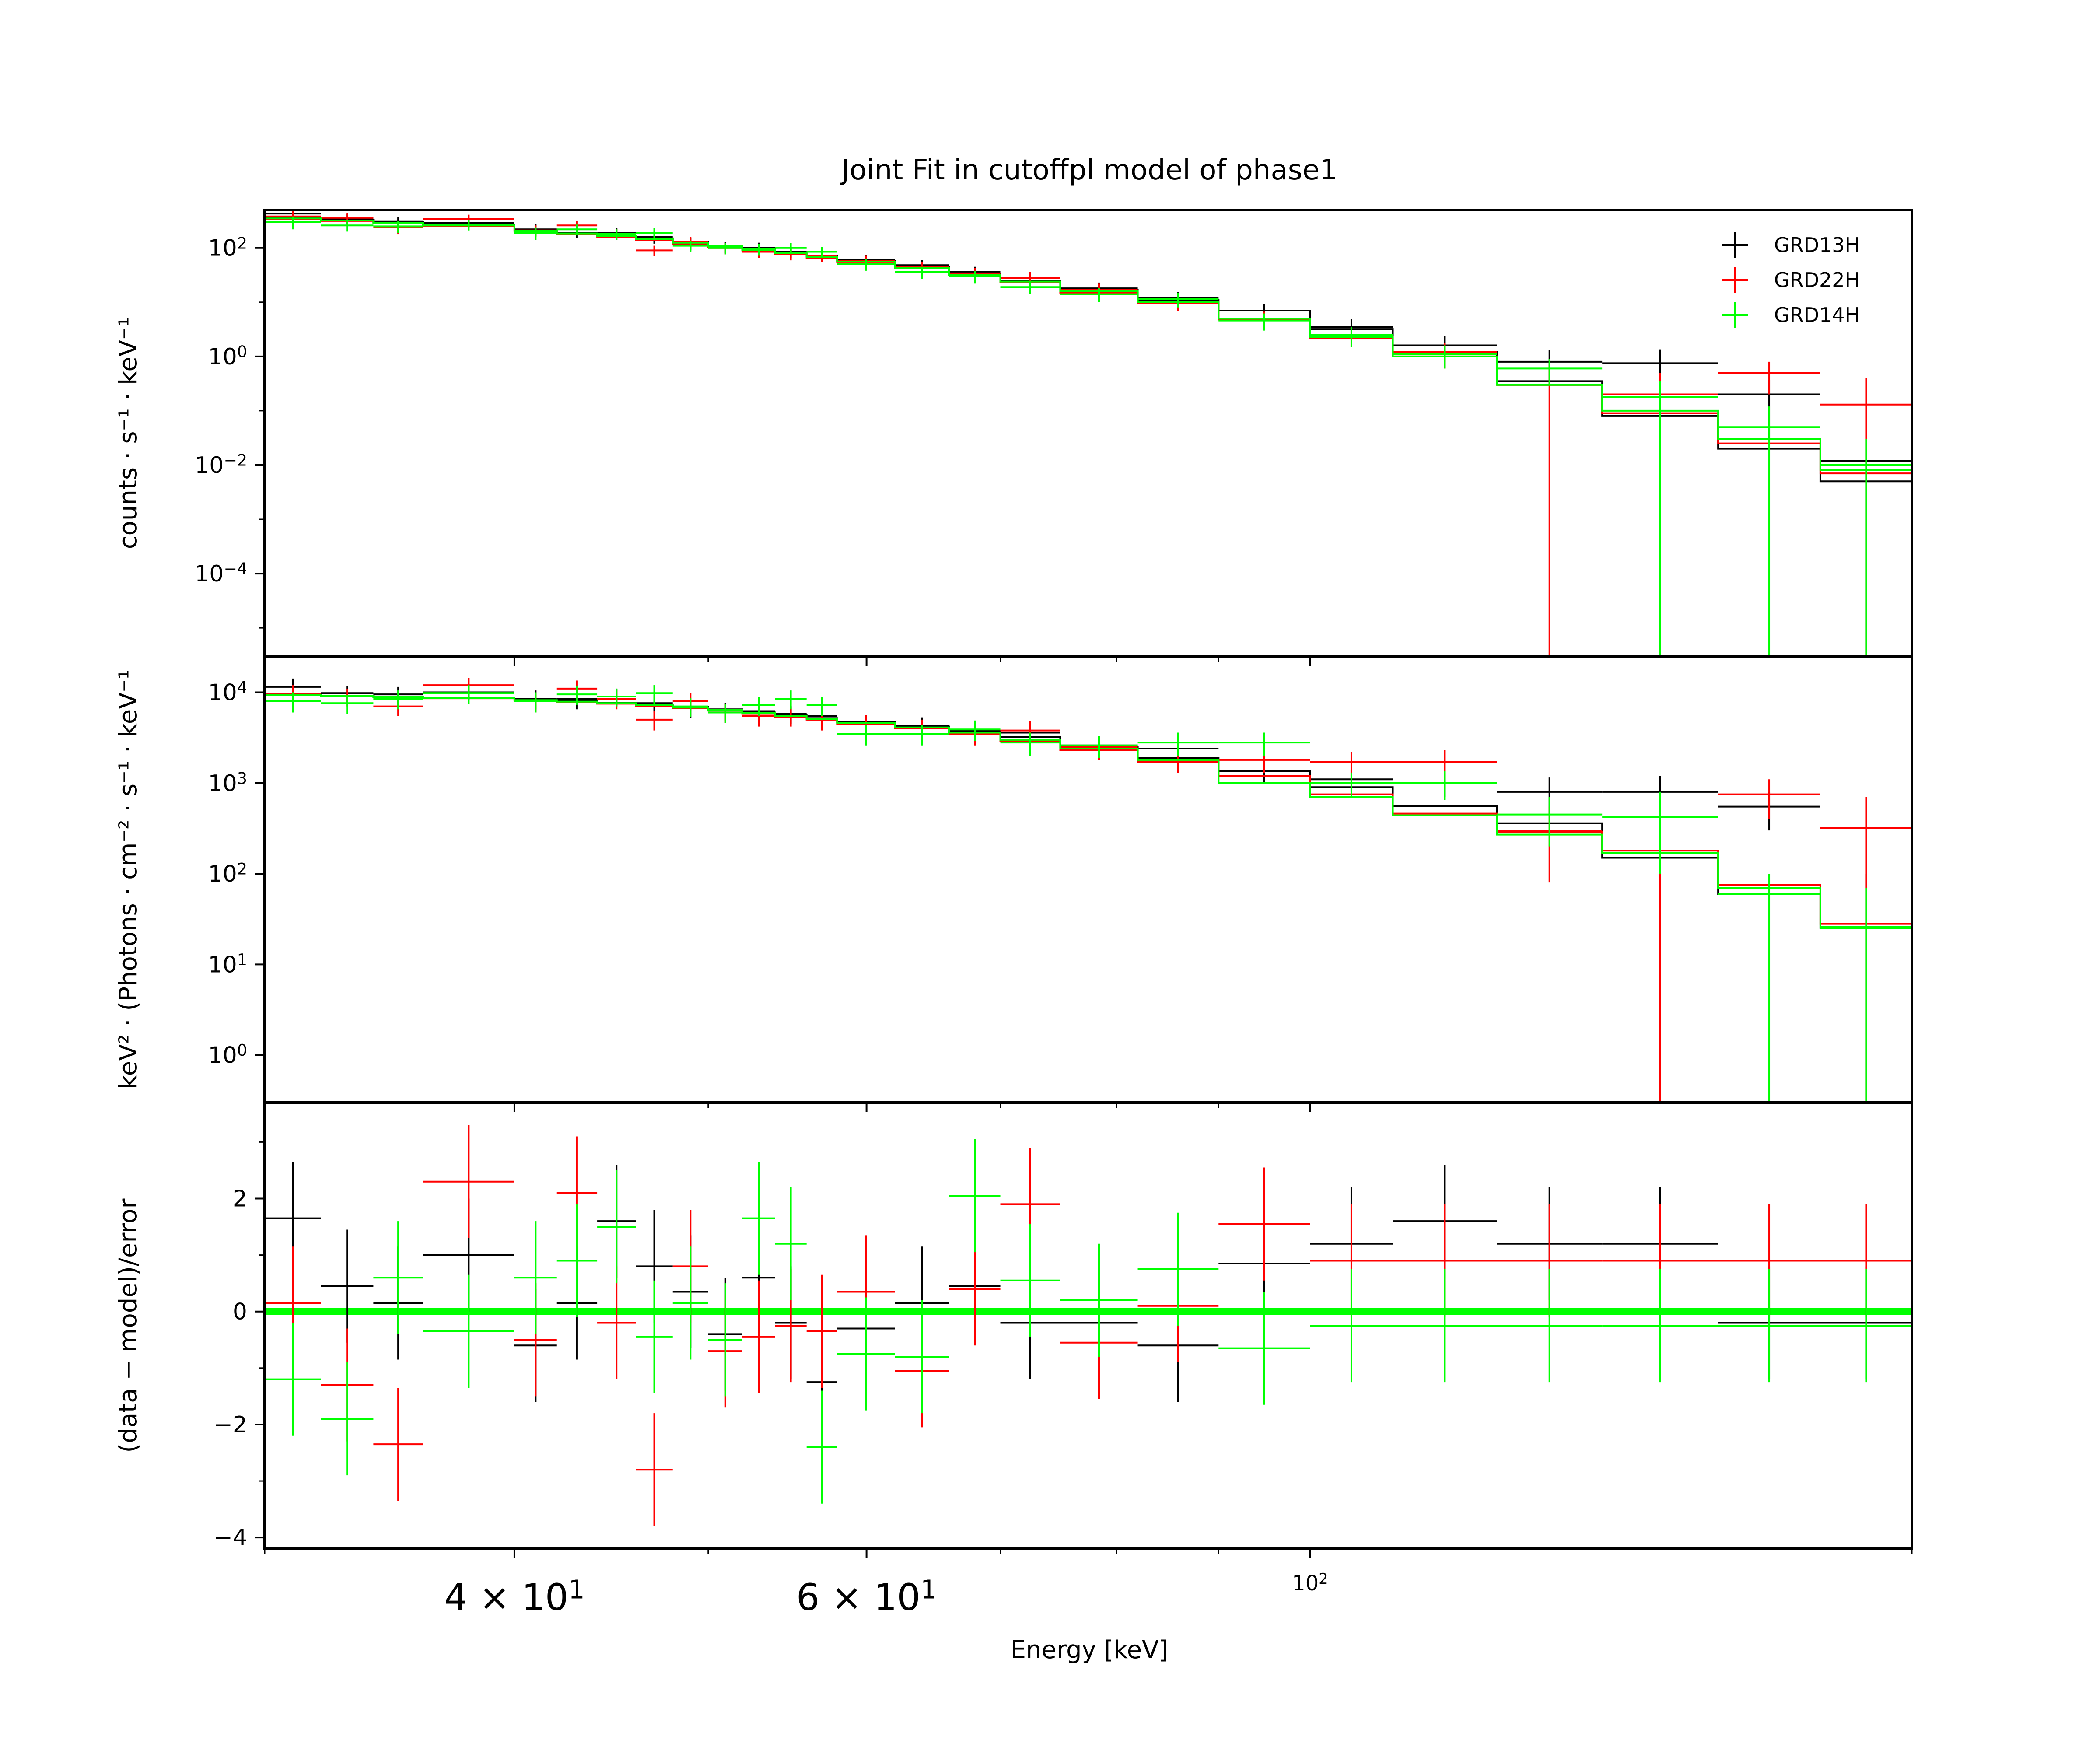 The height and width of the screenshot is (1750, 2100). I want to click on y-tick-label: 0, so click(240, 1312).